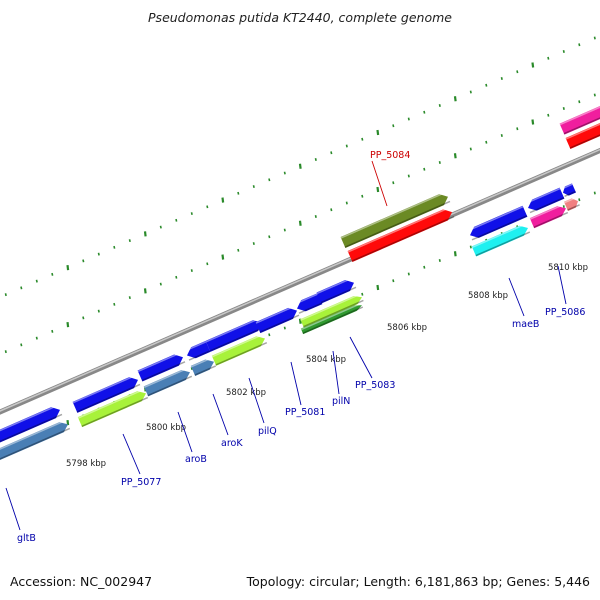 This screenshot has width=600, height=600. What do you see at coordinates (488, 296) in the screenshot?
I see `tick-label: 5808 kbp` at bounding box center [488, 296].